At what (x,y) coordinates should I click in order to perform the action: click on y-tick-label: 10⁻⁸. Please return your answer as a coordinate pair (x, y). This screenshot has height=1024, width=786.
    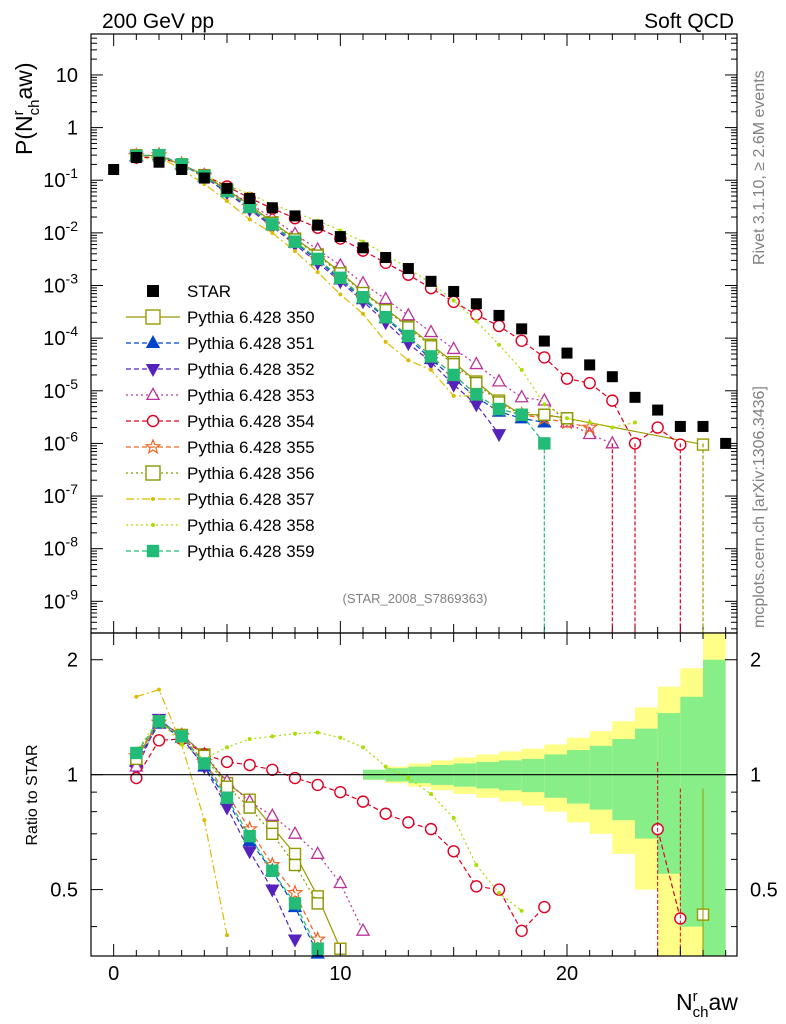
    Looking at the image, I should click on (60, 547).